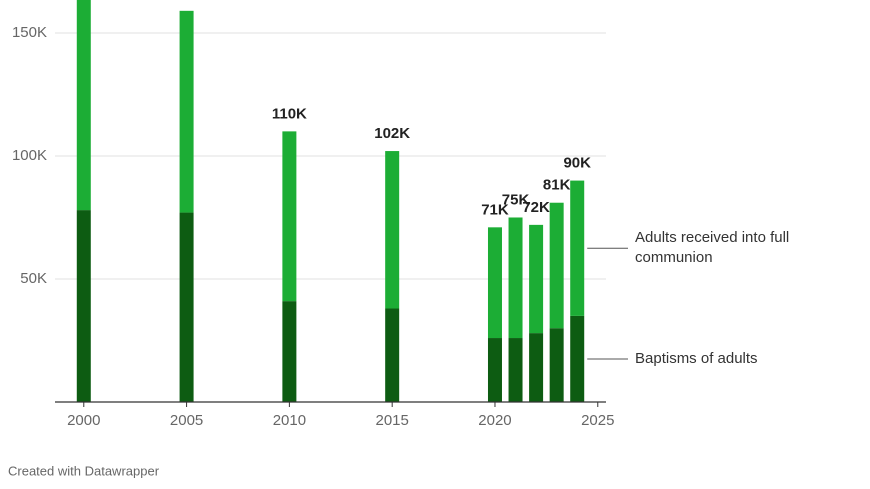 Image resolution: width=870 pixels, height=489 pixels. Describe the element at coordinates (186, 420) in the screenshot. I see `x-tick-label: 2005` at that location.